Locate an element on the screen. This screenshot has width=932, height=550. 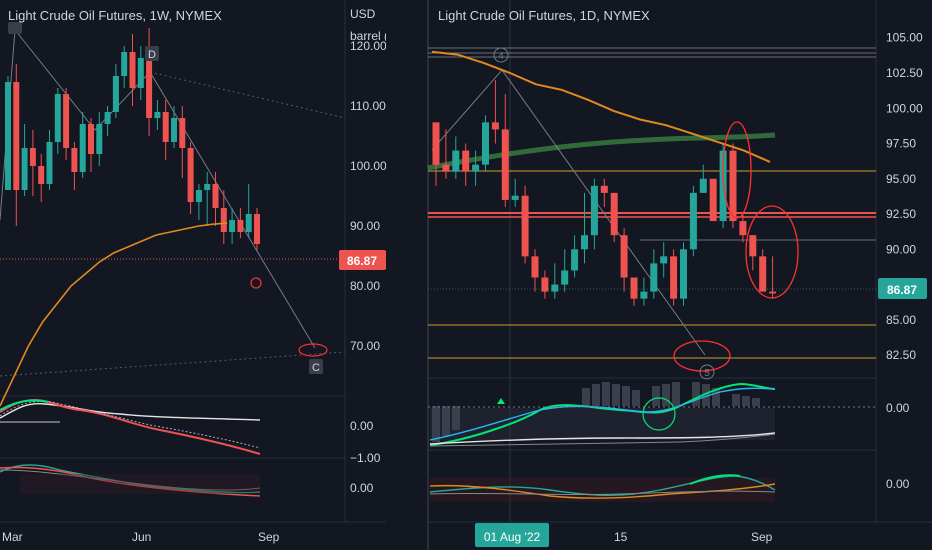
price-tick-label: 80.00 is located at coordinates (365, 286).